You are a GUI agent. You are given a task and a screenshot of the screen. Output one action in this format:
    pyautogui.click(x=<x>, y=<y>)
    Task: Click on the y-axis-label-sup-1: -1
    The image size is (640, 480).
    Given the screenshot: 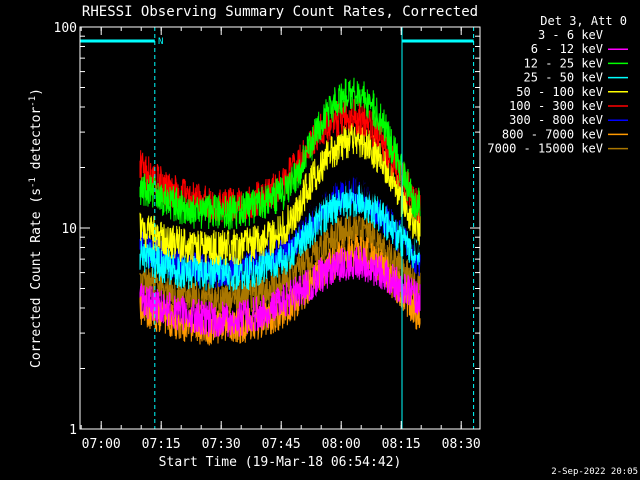 What is the action you would take?
    pyautogui.click(x=33, y=182)
    